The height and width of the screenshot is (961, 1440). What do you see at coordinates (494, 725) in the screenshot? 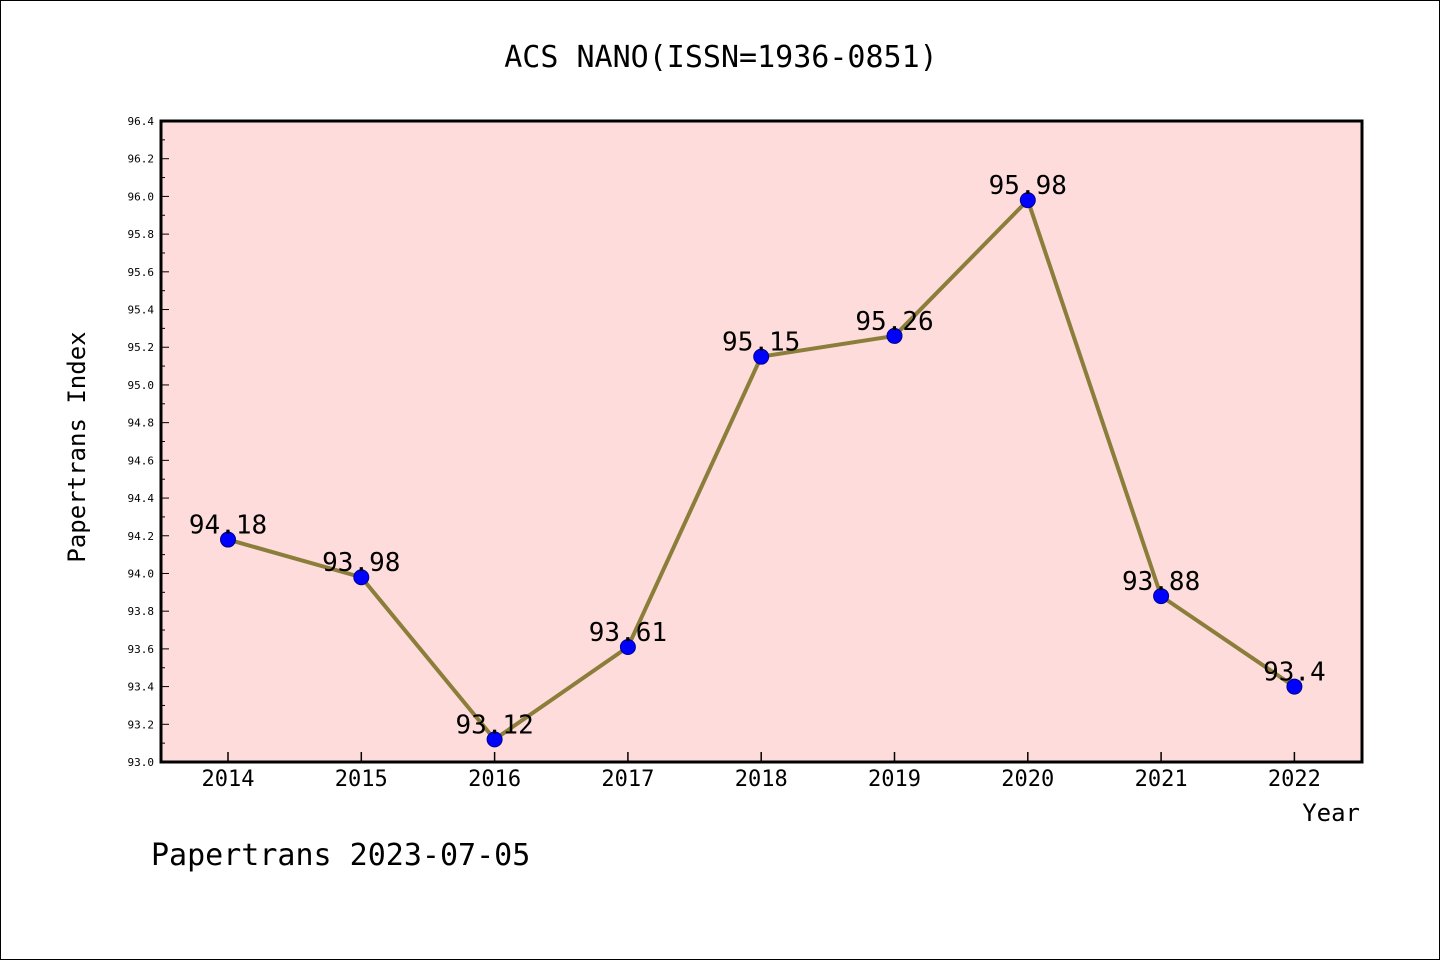
I see `data-label: 93.12` at bounding box center [494, 725].